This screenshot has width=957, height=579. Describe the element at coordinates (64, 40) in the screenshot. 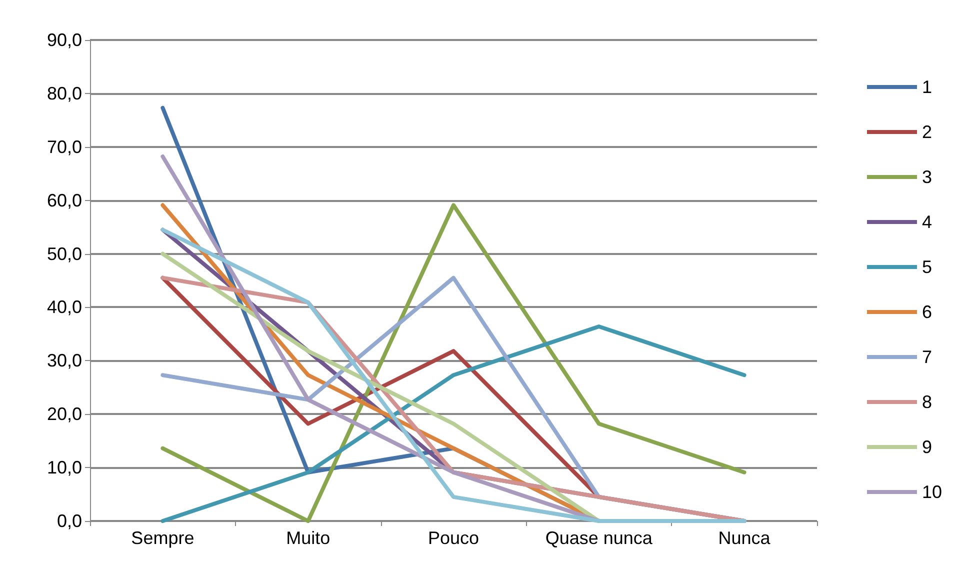

I see `y-tick-label: 90,0` at that location.